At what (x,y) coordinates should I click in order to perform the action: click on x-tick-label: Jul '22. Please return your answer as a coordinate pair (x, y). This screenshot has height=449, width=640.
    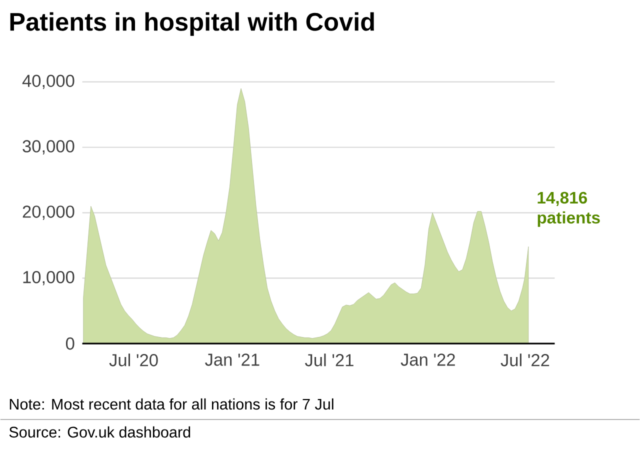
    Looking at the image, I should click on (525, 359).